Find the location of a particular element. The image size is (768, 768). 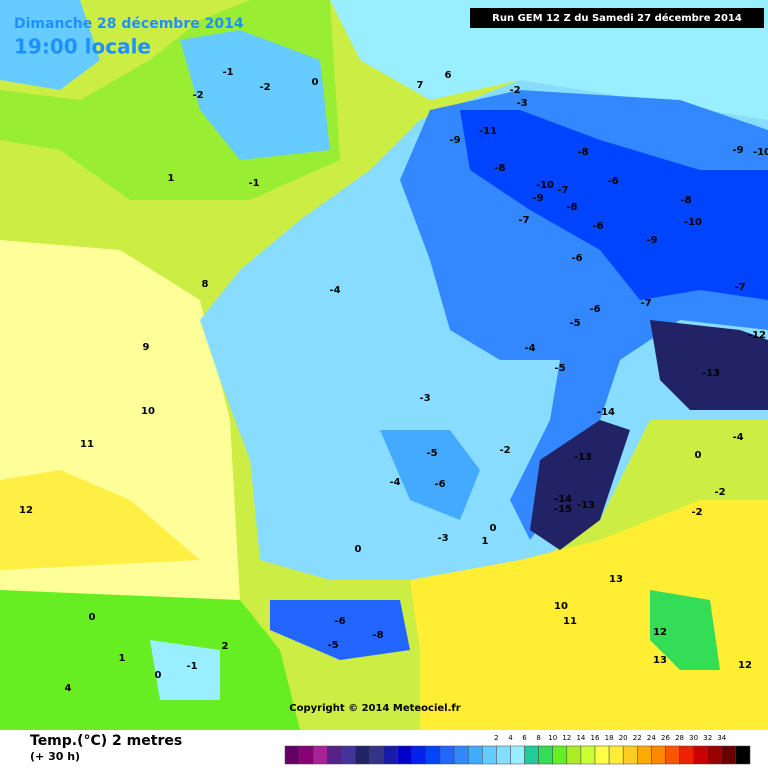

contour-label: -11 is located at coordinates (488, 131).